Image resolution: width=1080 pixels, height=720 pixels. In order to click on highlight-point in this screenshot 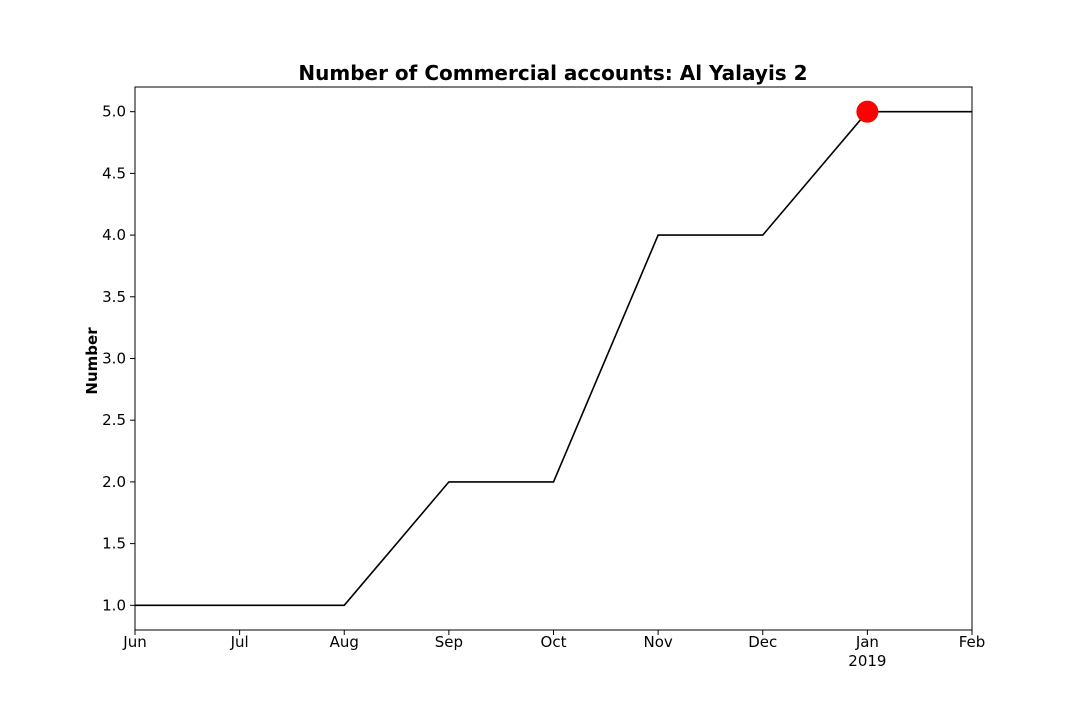, I will do `click(867, 111)`.